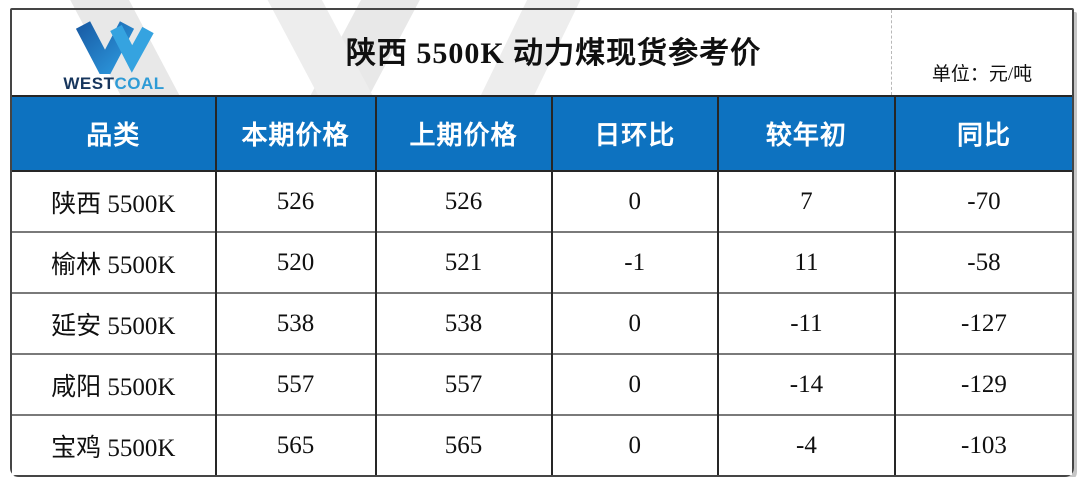  Describe the element at coordinates (805, 444) in the screenshot. I see `cell-vs-year-start: -4` at that location.